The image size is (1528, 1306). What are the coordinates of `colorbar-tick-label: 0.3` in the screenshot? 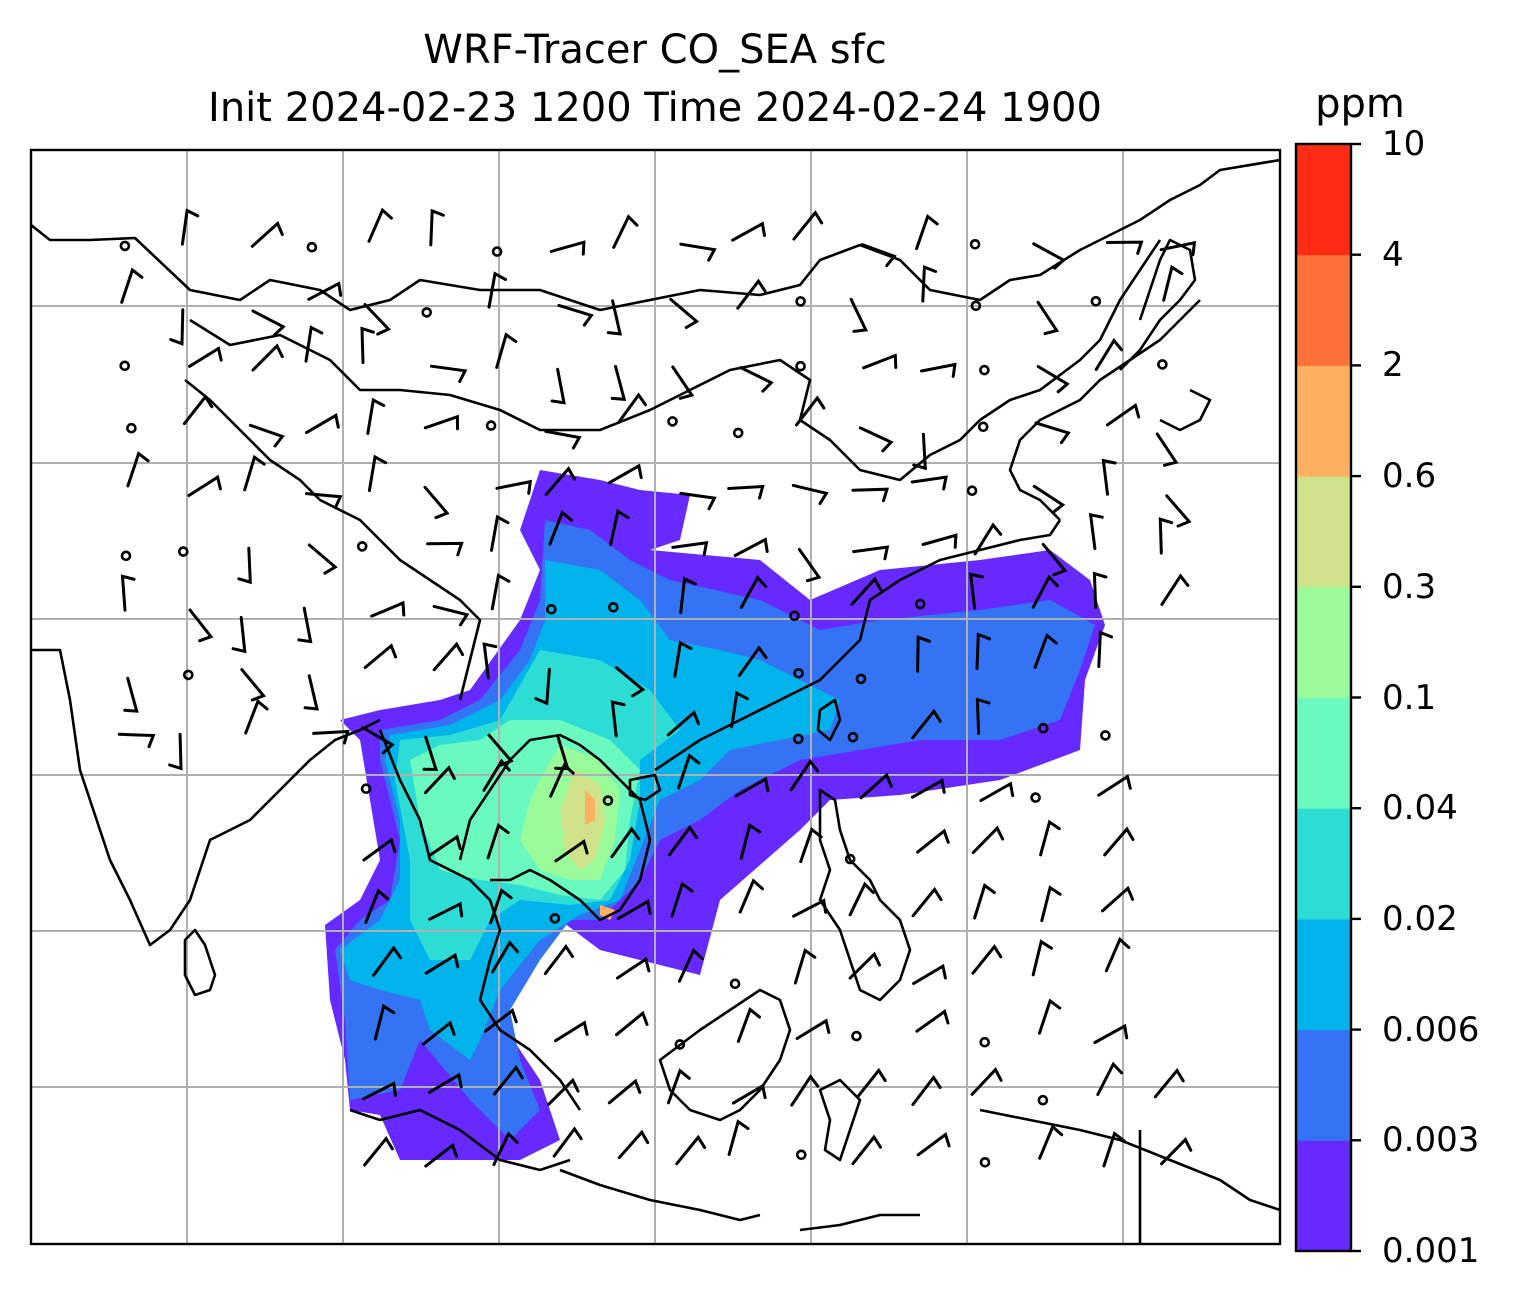 It's located at (1409, 586).